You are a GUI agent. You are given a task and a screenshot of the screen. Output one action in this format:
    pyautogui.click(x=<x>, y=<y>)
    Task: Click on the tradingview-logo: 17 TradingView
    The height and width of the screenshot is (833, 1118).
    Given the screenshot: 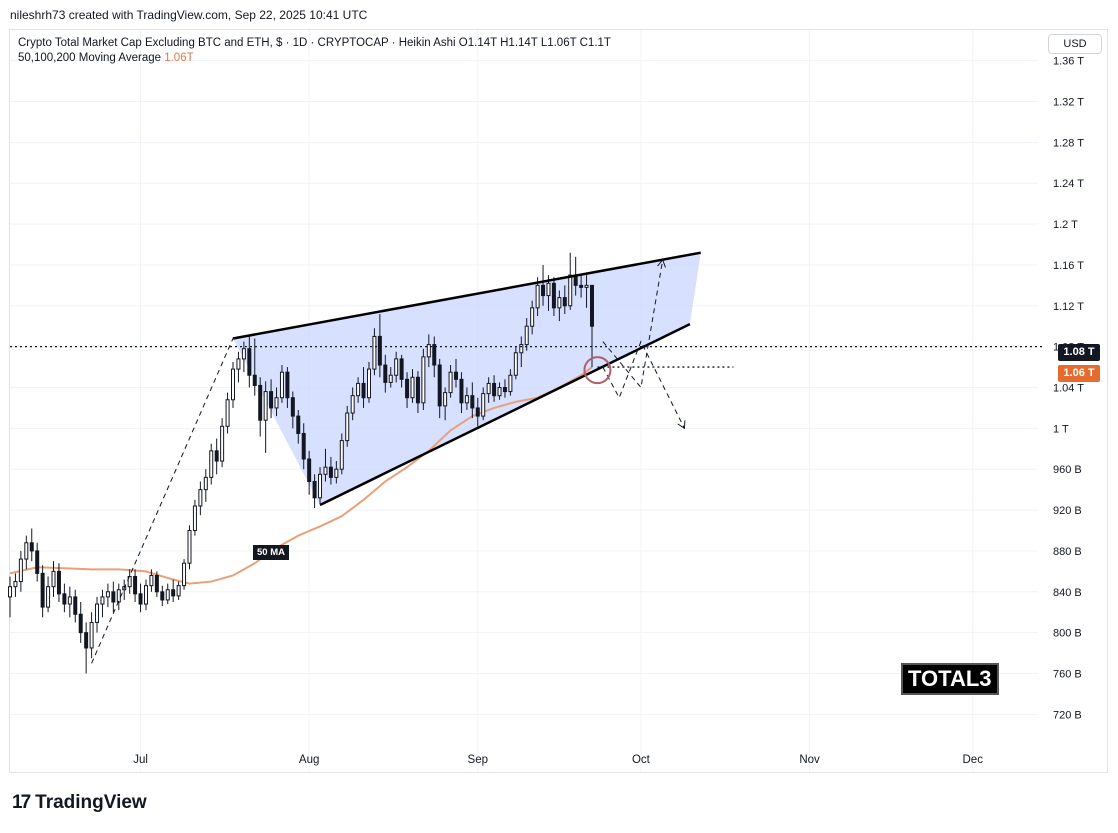 What is the action you would take?
    pyautogui.click(x=79, y=803)
    